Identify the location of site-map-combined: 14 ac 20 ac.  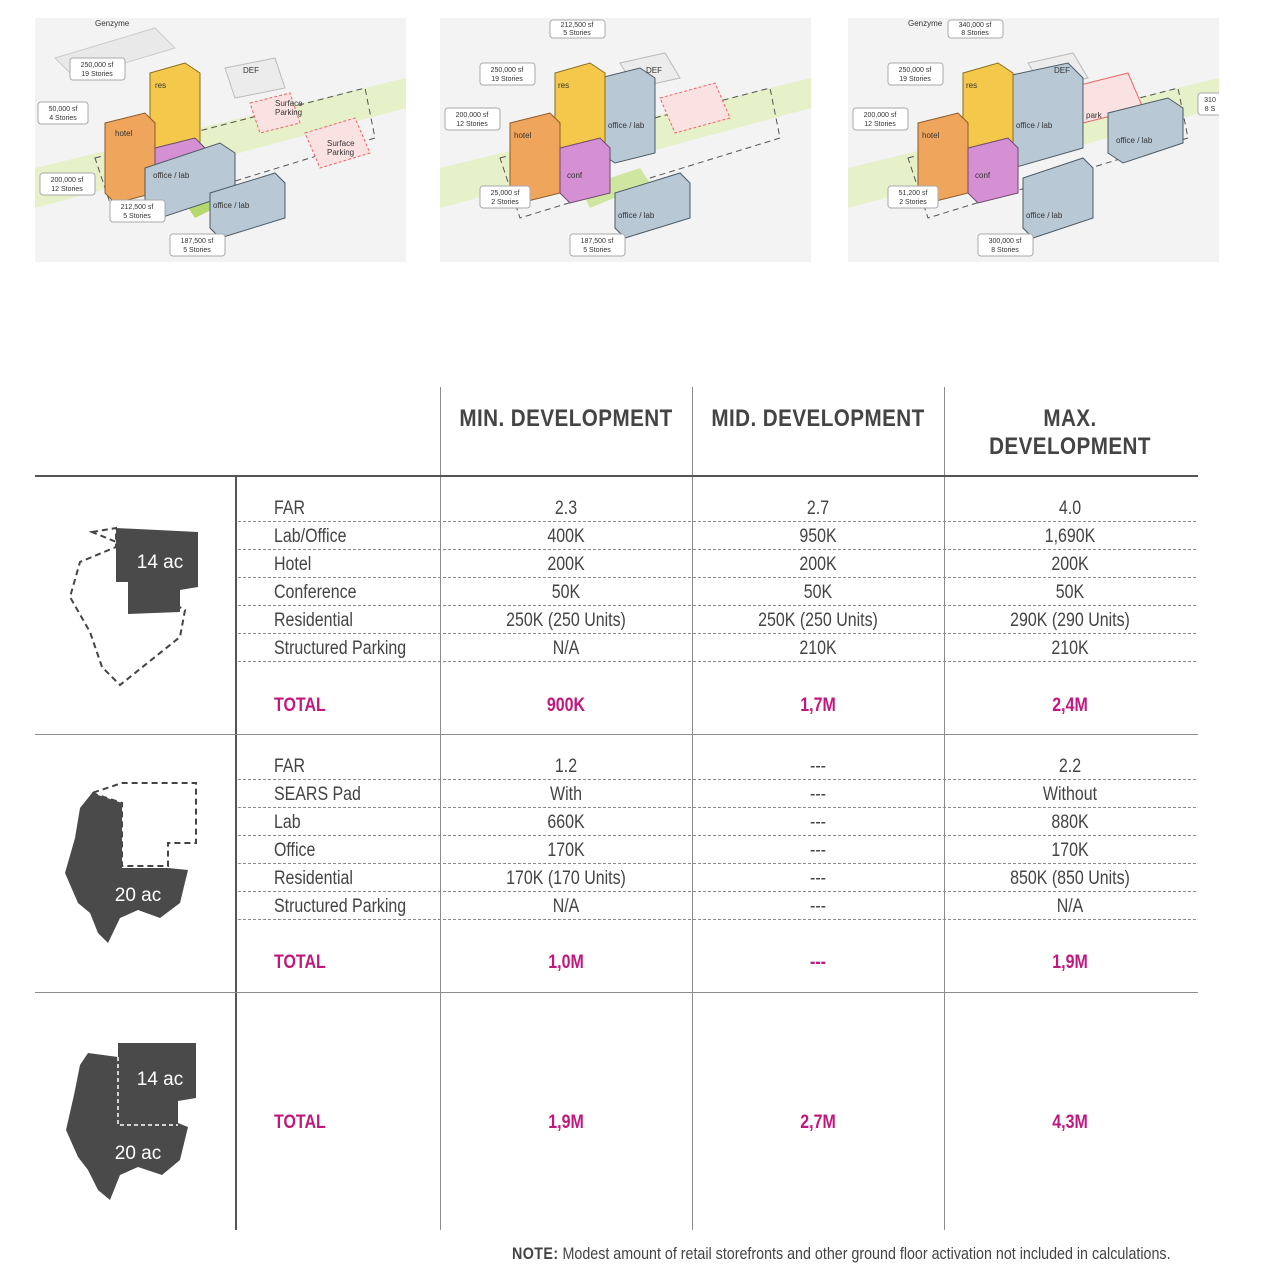
(135, 1122).